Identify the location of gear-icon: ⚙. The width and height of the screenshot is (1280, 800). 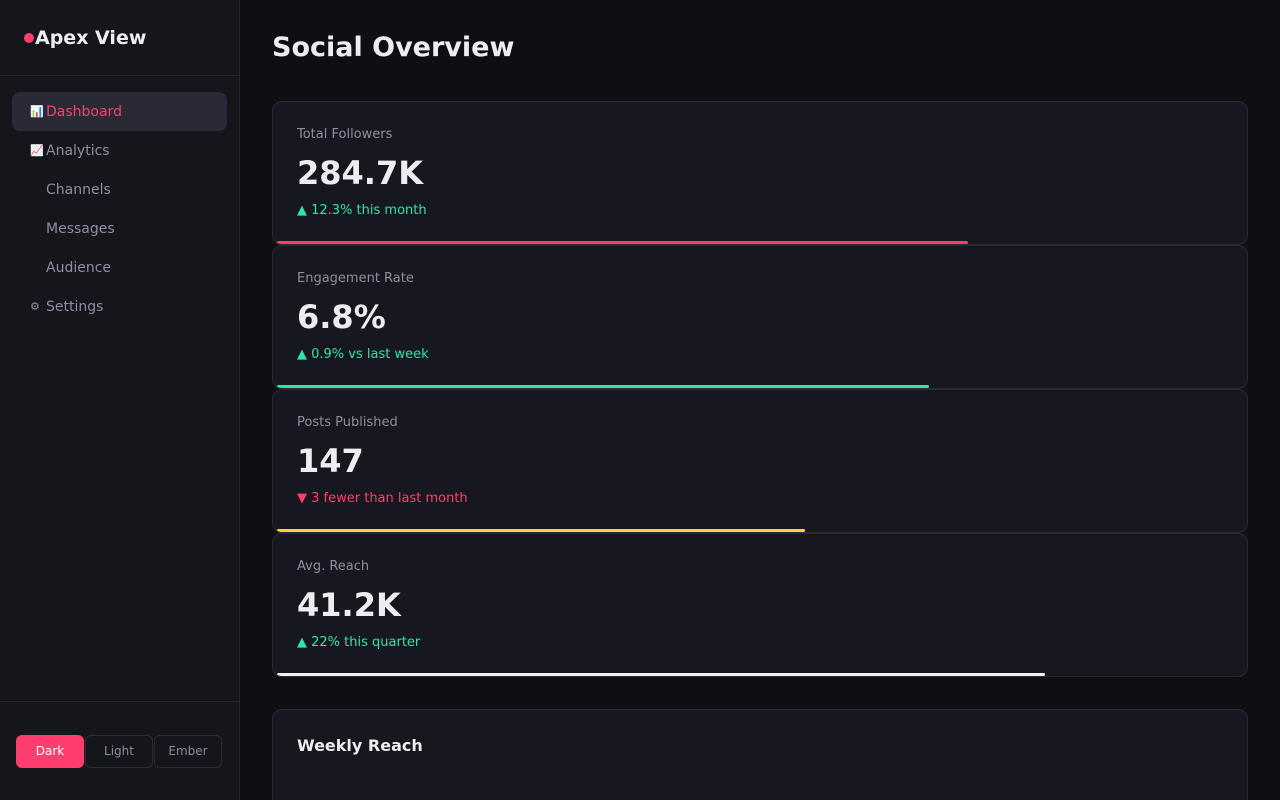
(35, 306).